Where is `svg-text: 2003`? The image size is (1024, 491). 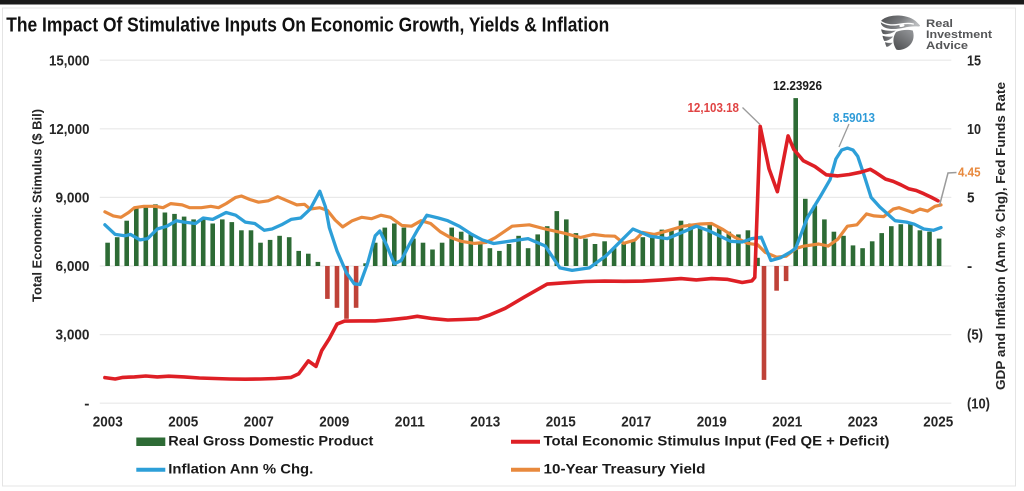 svg-text: 2003 is located at coordinates (108, 422).